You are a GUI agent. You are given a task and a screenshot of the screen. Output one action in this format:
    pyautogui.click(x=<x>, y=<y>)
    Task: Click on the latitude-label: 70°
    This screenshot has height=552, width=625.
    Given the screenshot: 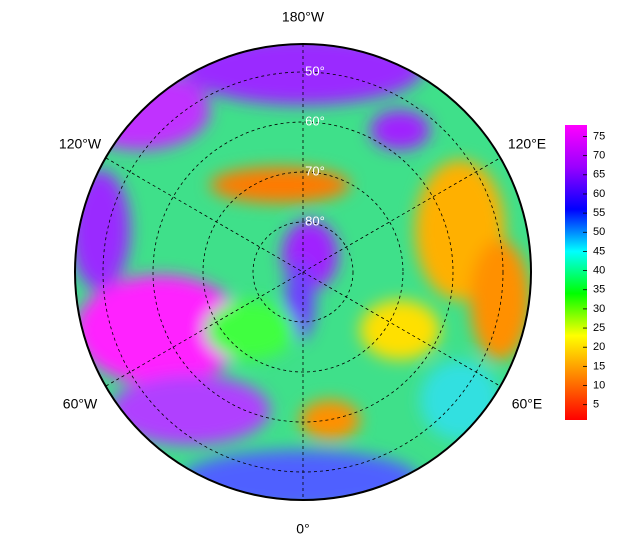 What is the action you would take?
    pyautogui.click(x=315, y=170)
    